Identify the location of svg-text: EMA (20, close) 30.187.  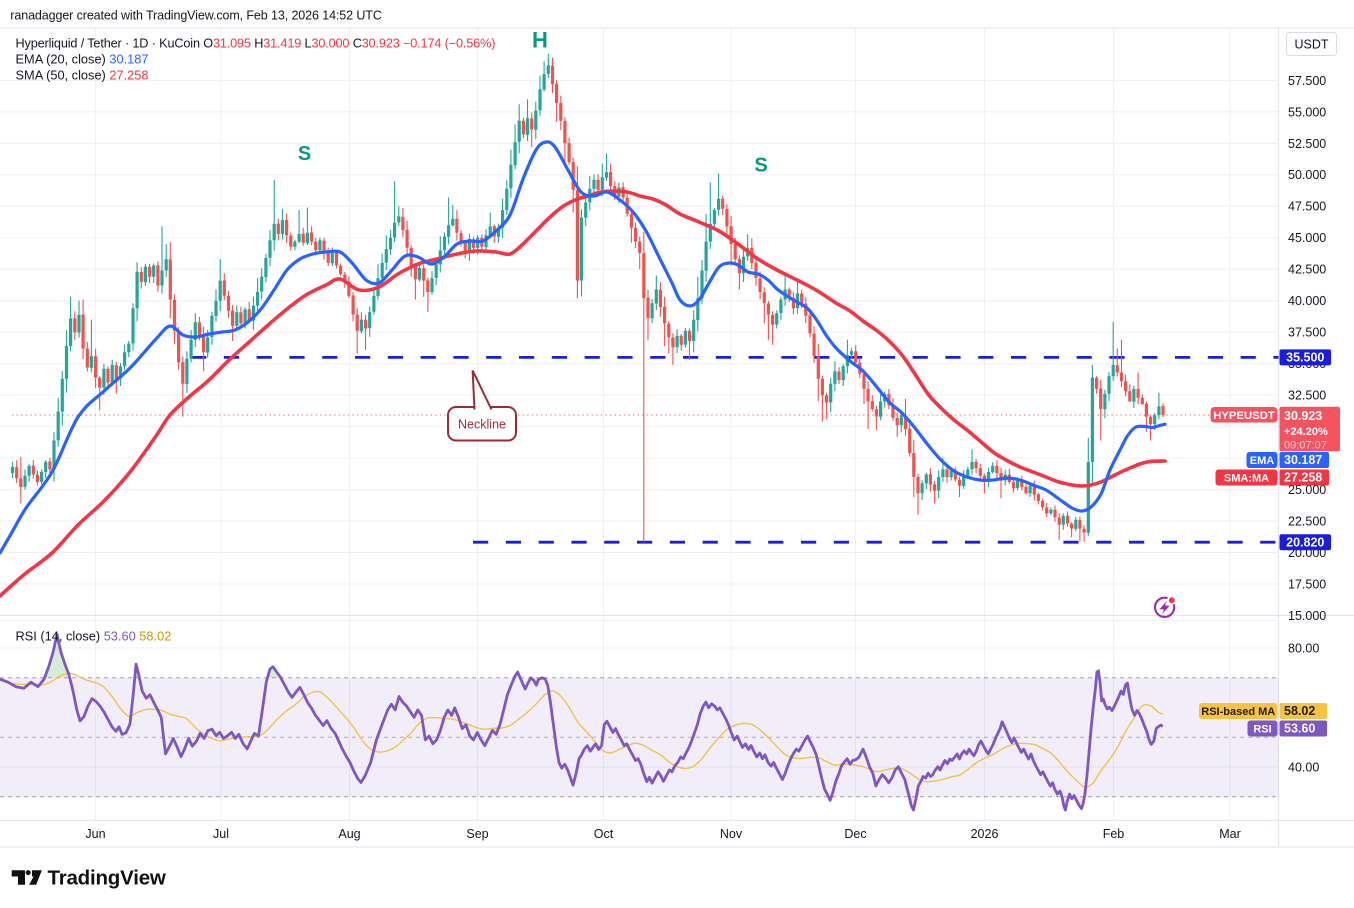
(82, 59).